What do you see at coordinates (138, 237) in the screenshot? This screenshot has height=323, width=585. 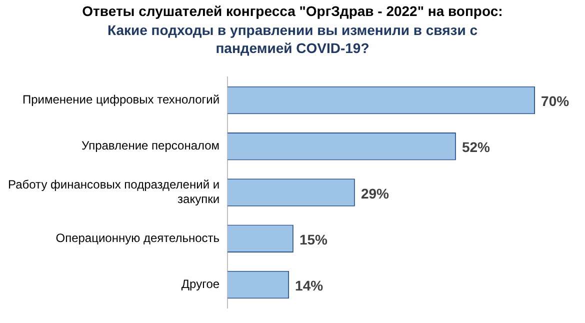 I see `y-tick-label: Операционную деятельность` at bounding box center [138, 237].